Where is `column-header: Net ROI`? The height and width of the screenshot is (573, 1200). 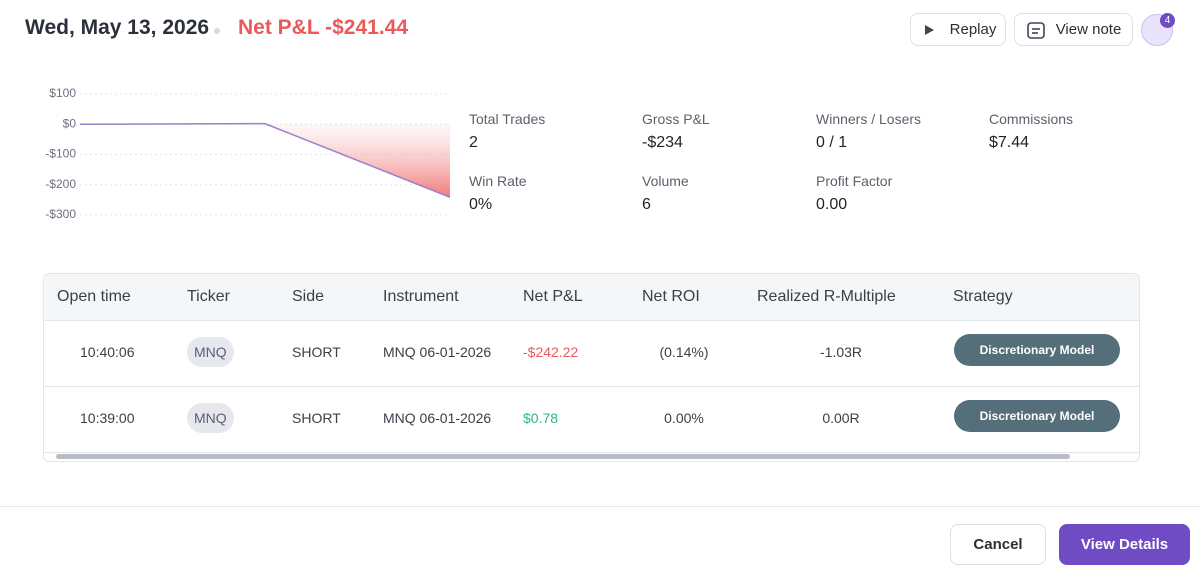
column-header: Net ROI is located at coordinates (671, 296).